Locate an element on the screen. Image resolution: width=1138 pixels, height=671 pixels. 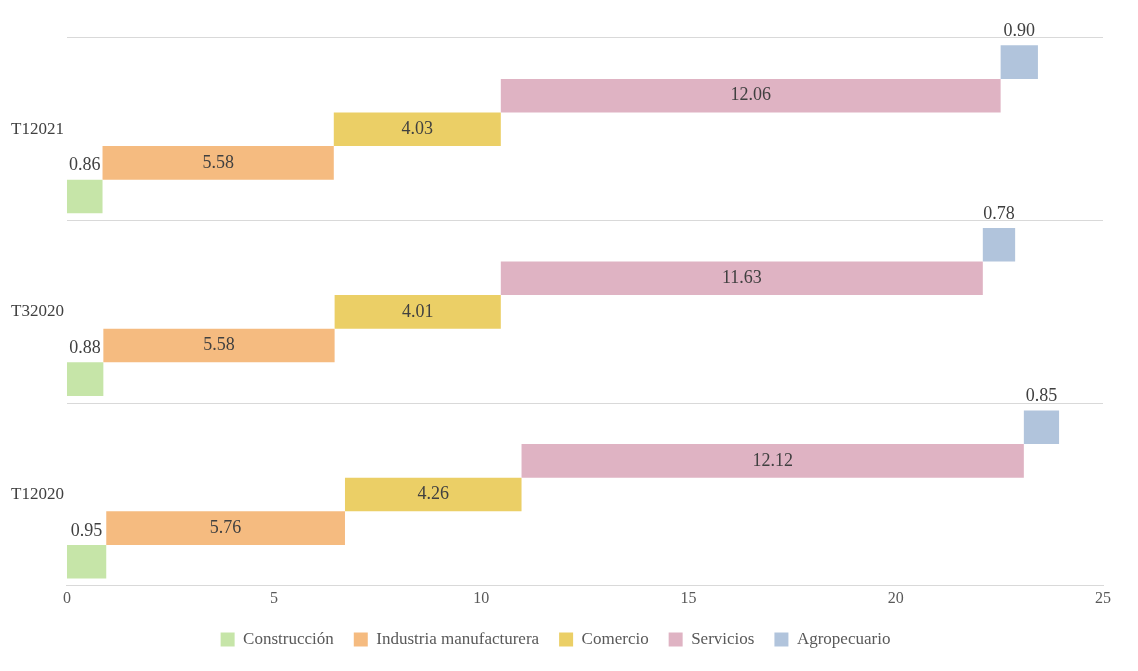
data-label: 0.88 is located at coordinates (85, 347).